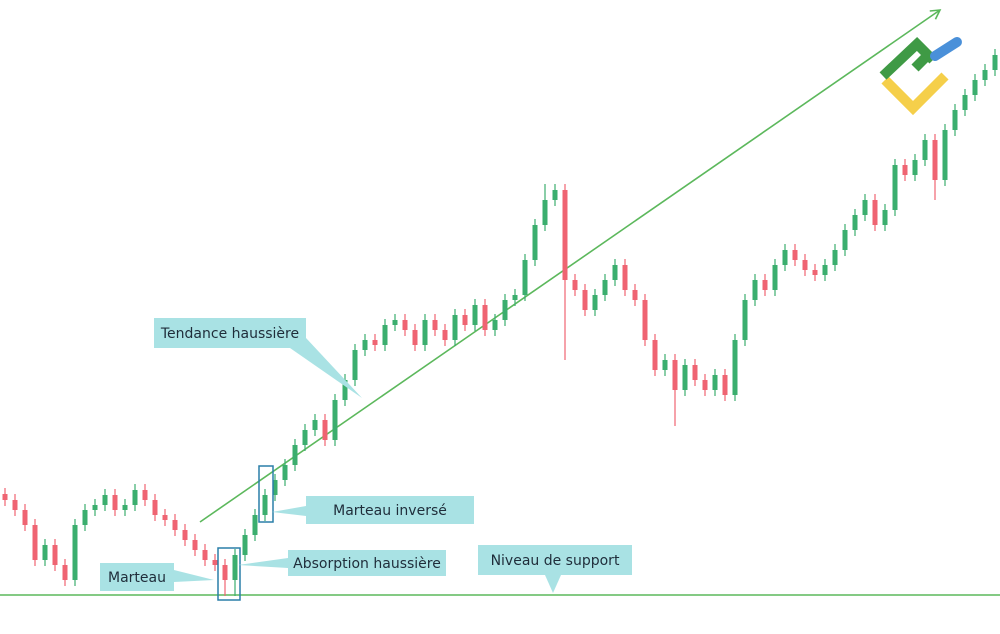 The width and height of the screenshot is (1000, 634). Describe the element at coordinates (920, 76) in the screenshot. I see `logo` at that location.